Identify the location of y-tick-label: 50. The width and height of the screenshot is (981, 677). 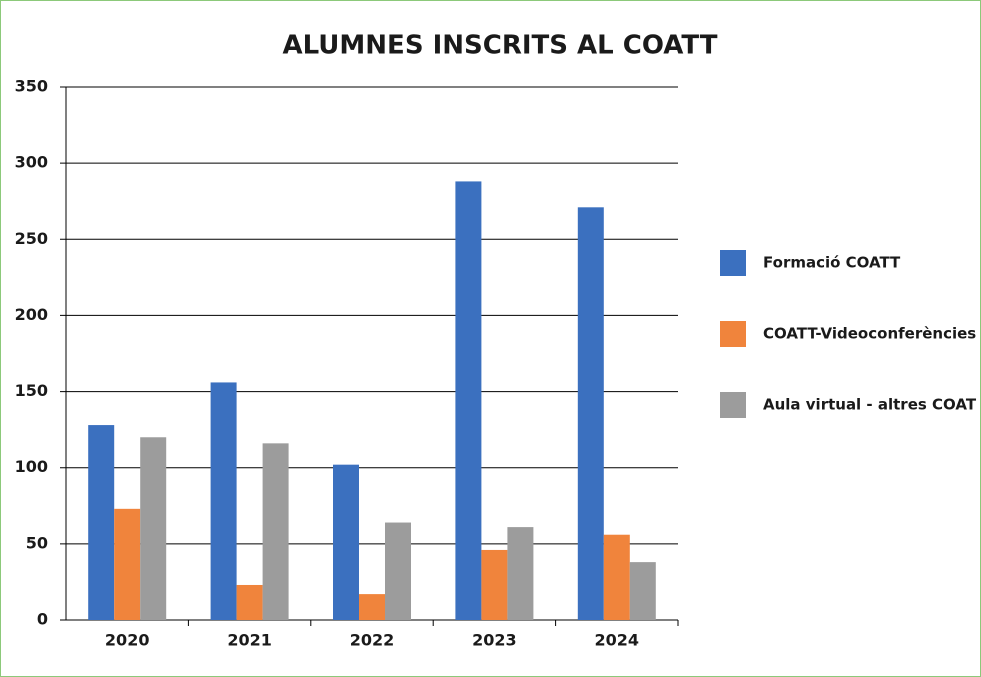
(37, 542).